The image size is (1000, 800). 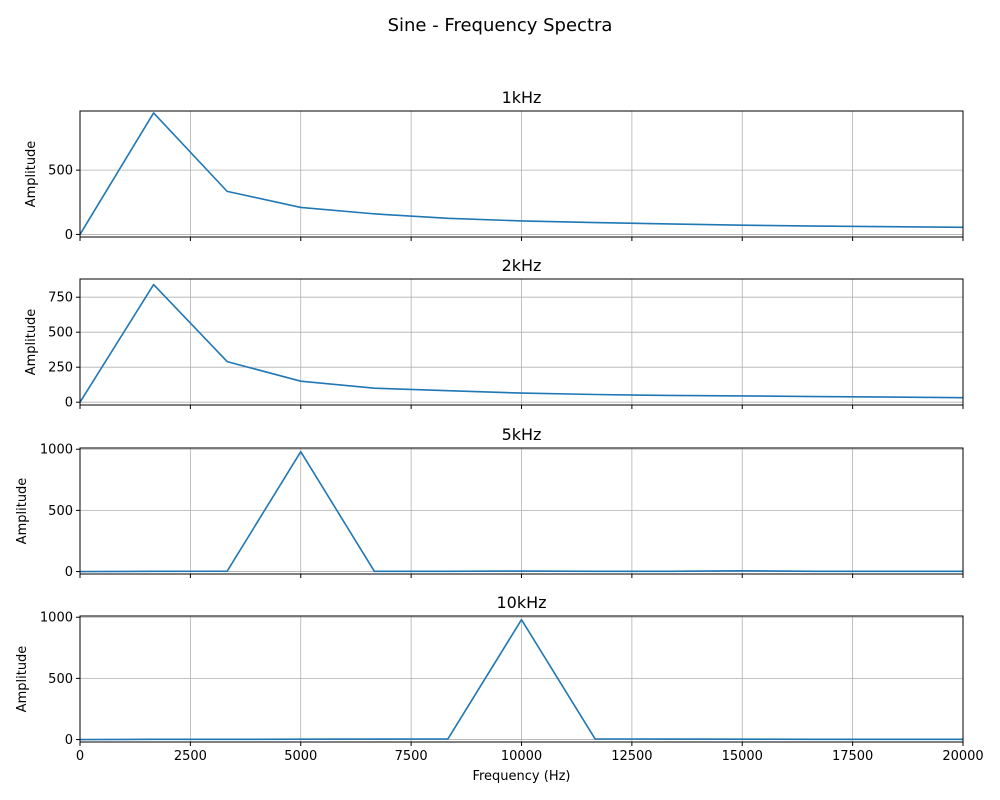 What do you see at coordinates (500, 25) in the screenshot?
I see `figure-title: Sine - Frequency Spectra` at bounding box center [500, 25].